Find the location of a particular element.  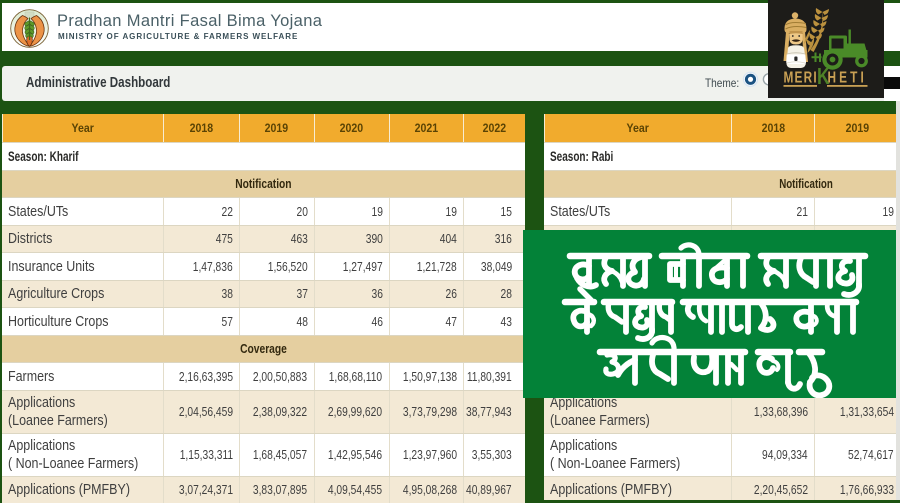

svg-text: K is located at coordinates (823, 77).